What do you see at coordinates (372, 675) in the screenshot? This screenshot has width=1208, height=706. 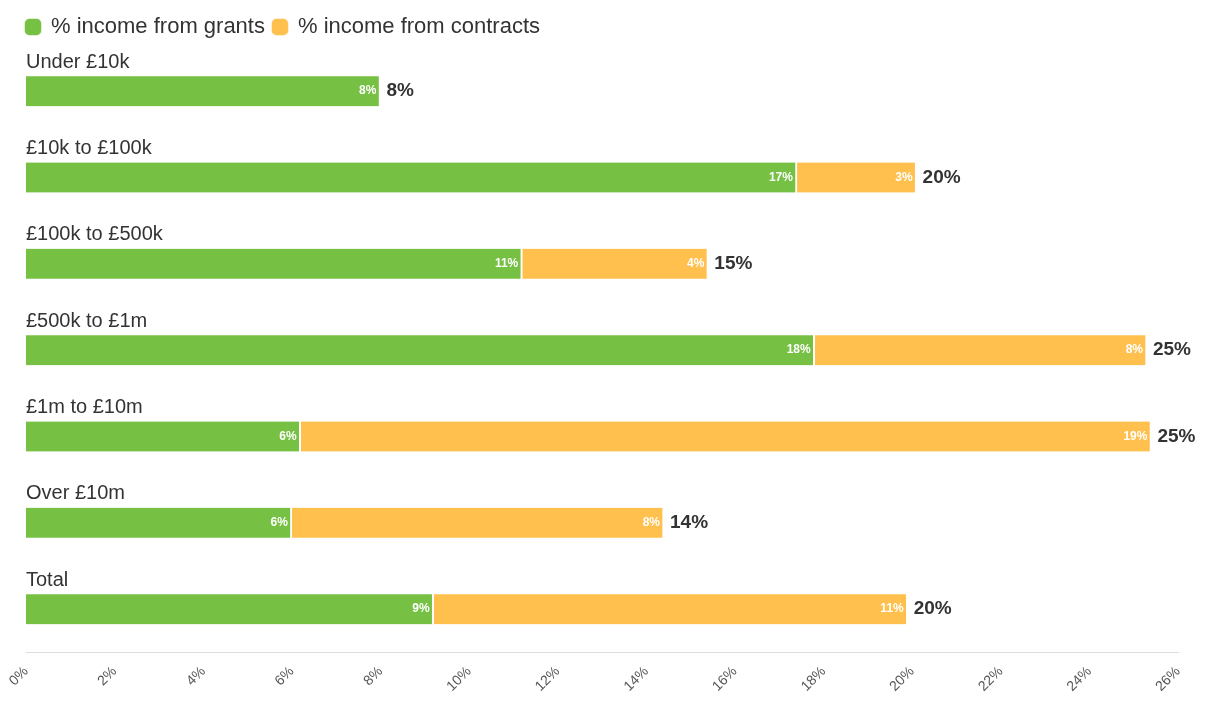 I see `x-tick-label: 8%` at bounding box center [372, 675].